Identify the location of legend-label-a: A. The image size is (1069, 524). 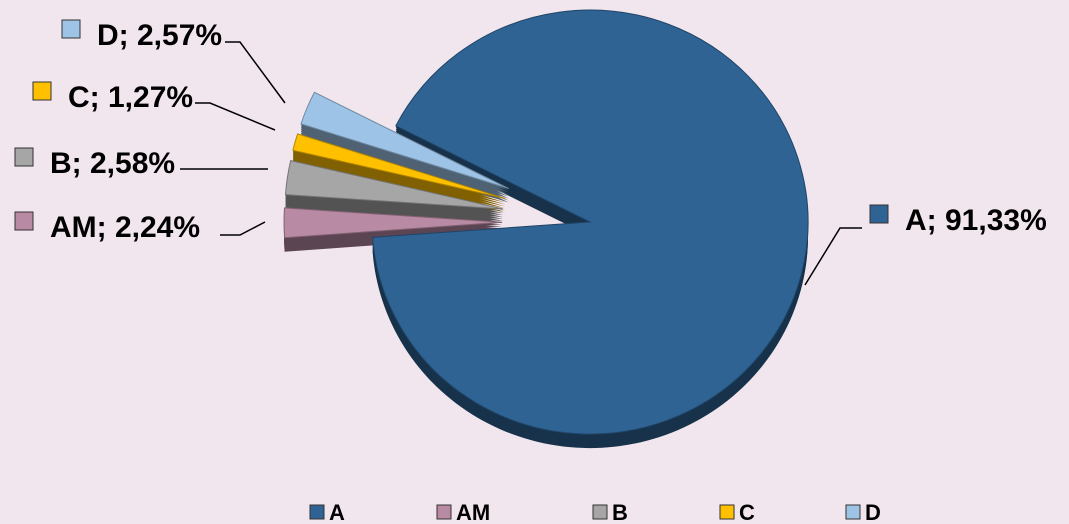
(337, 512).